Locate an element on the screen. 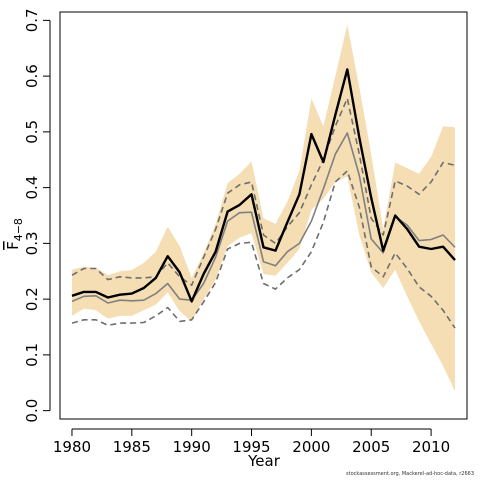 Image resolution: width=480 pixels, height=480 pixels. y-tick-label: 0.6 is located at coordinates (32, 76).